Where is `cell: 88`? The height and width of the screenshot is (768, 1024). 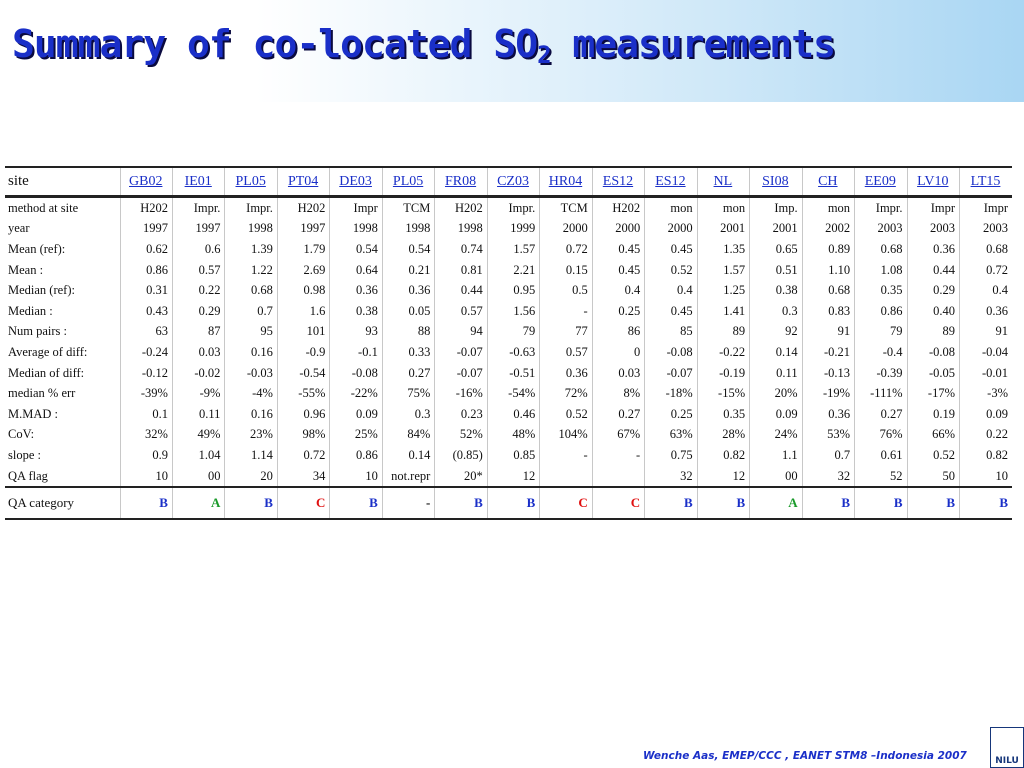 cell: 88 is located at coordinates (408, 332).